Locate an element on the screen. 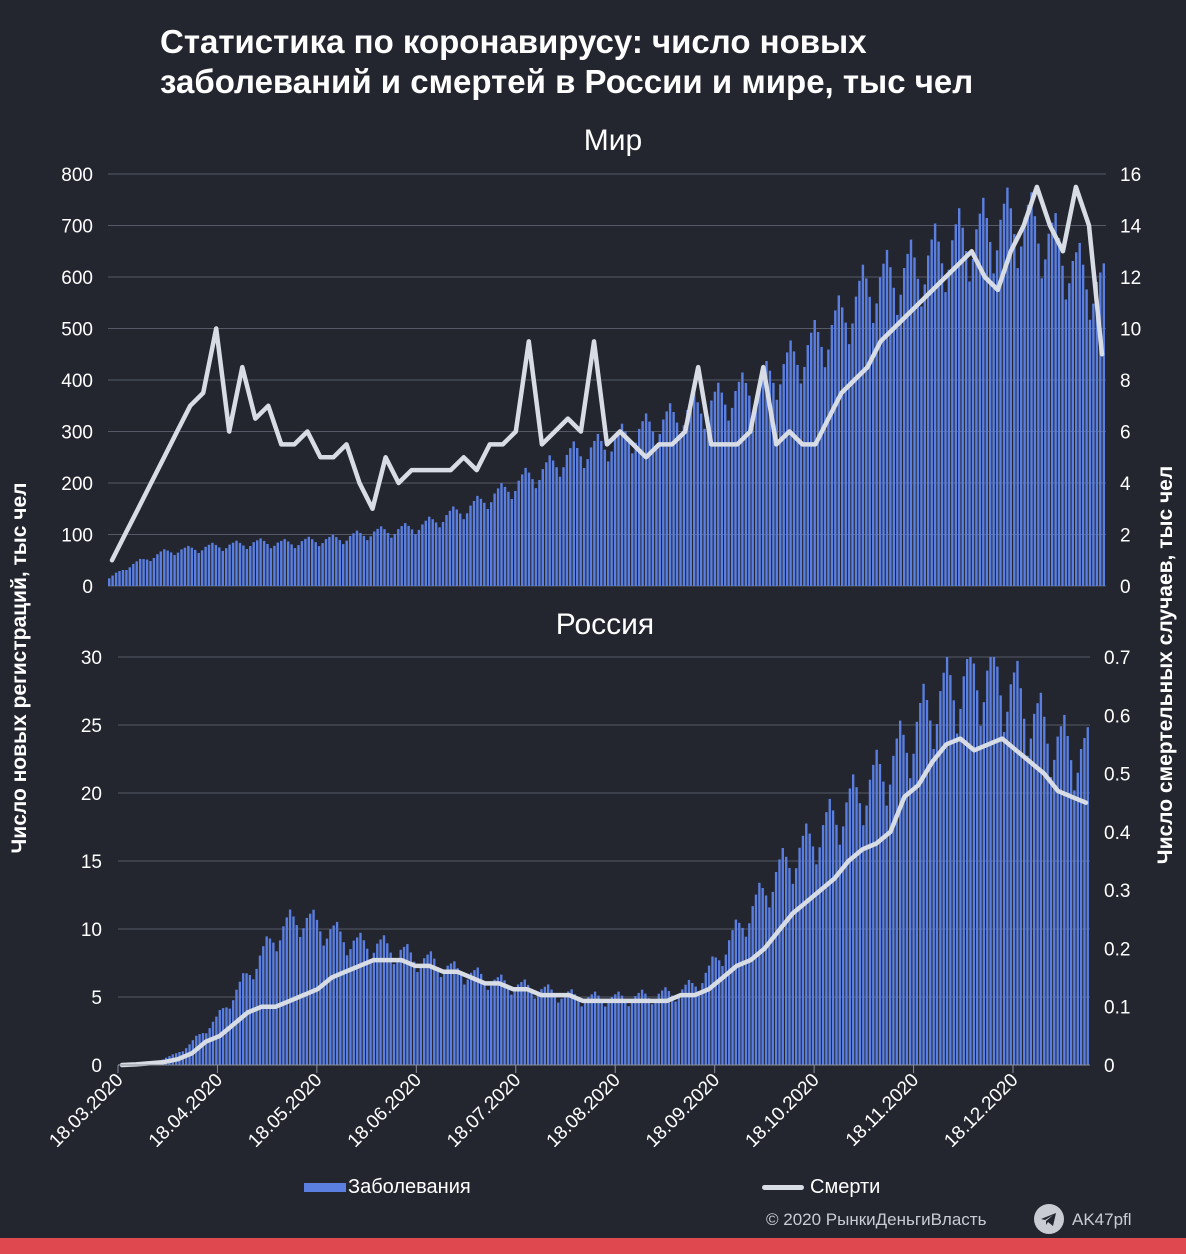 The height and width of the screenshot is (1254, 1186). y-tick-label: 100 is located at coordinates (77, 536).